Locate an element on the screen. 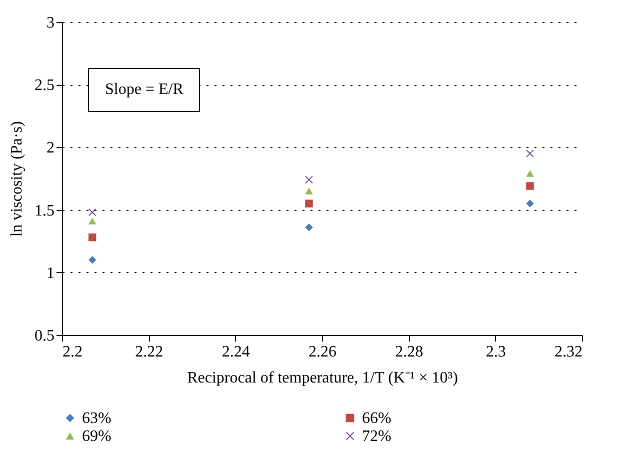 The height and width of the screenshot is (464, 621). x-tick-label: 2.3 is located at coordinates (496, 352).